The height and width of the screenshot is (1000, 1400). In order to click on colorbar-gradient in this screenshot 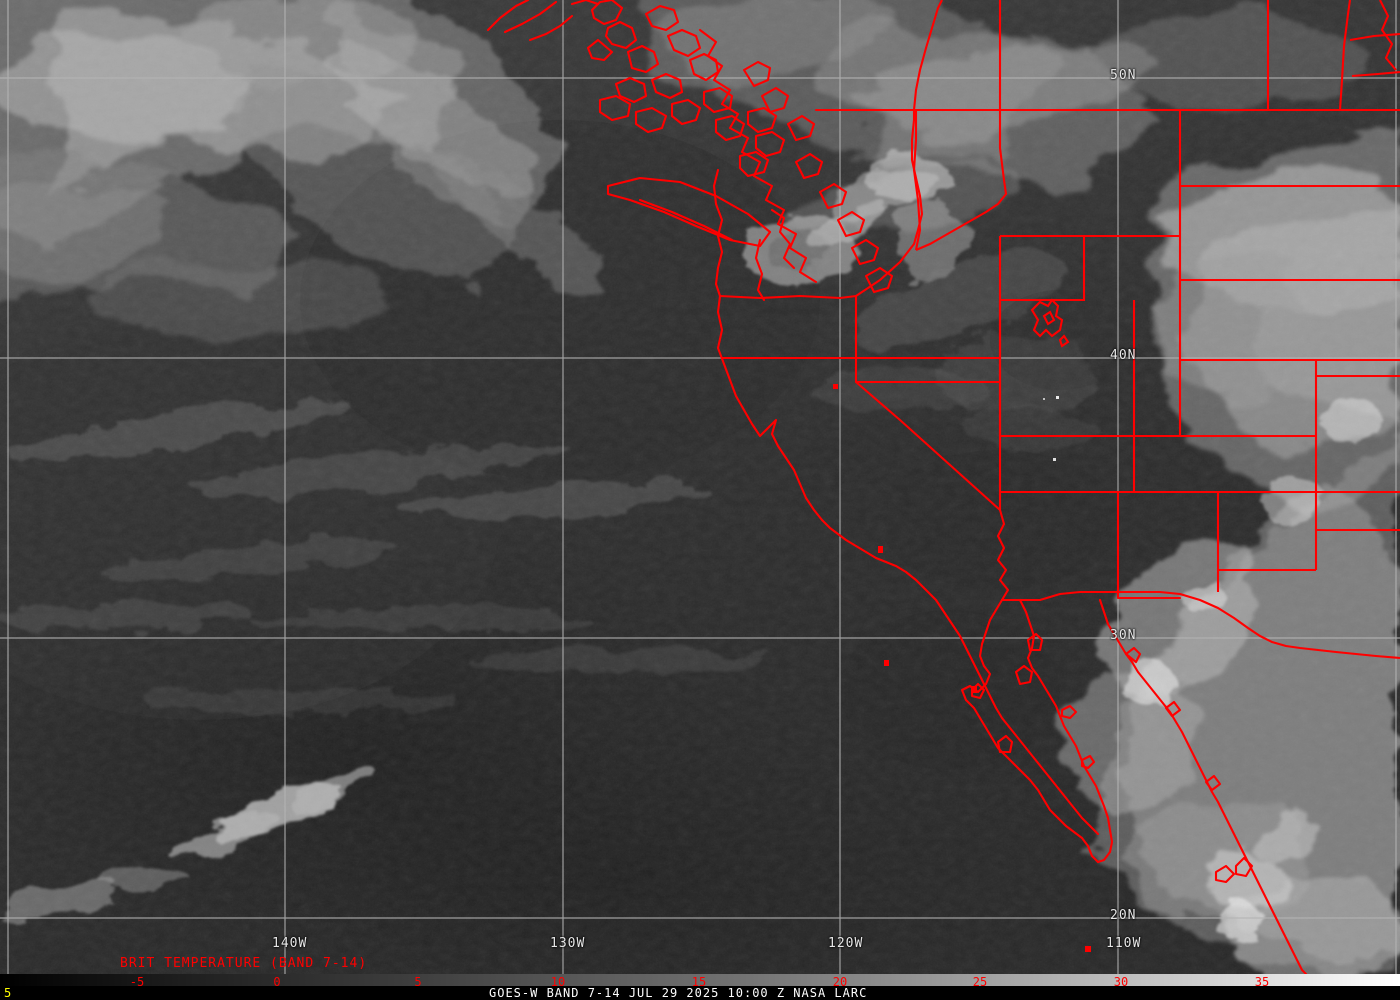, I will do `click(700, 980)`.